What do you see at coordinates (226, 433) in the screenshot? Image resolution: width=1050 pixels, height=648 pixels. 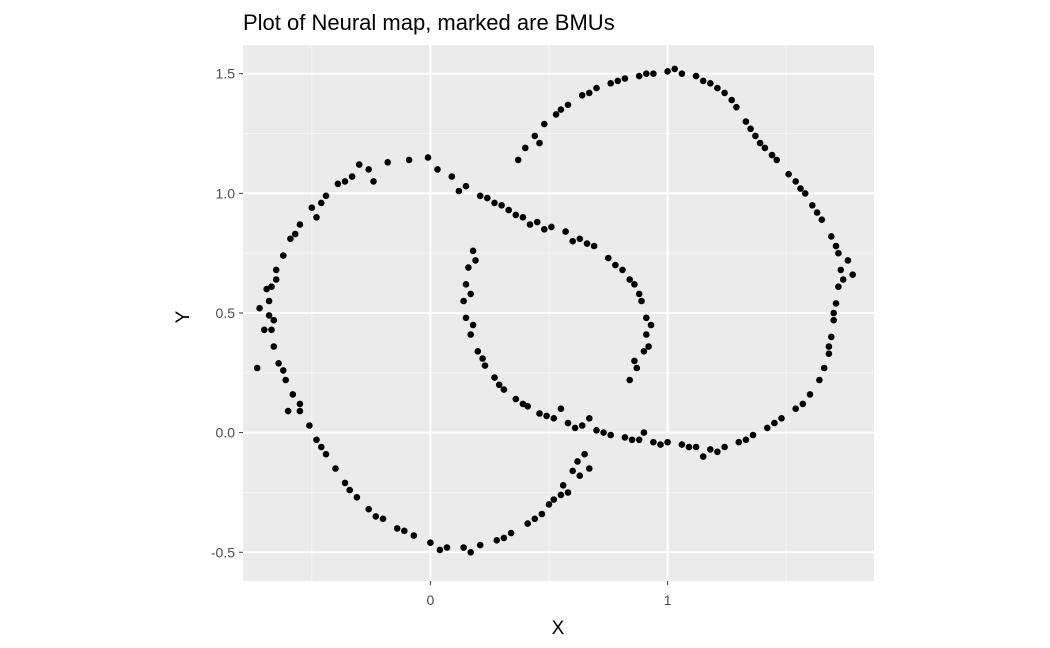 I see `y-tick-label: 0.0` at bounding box center [226, 433].